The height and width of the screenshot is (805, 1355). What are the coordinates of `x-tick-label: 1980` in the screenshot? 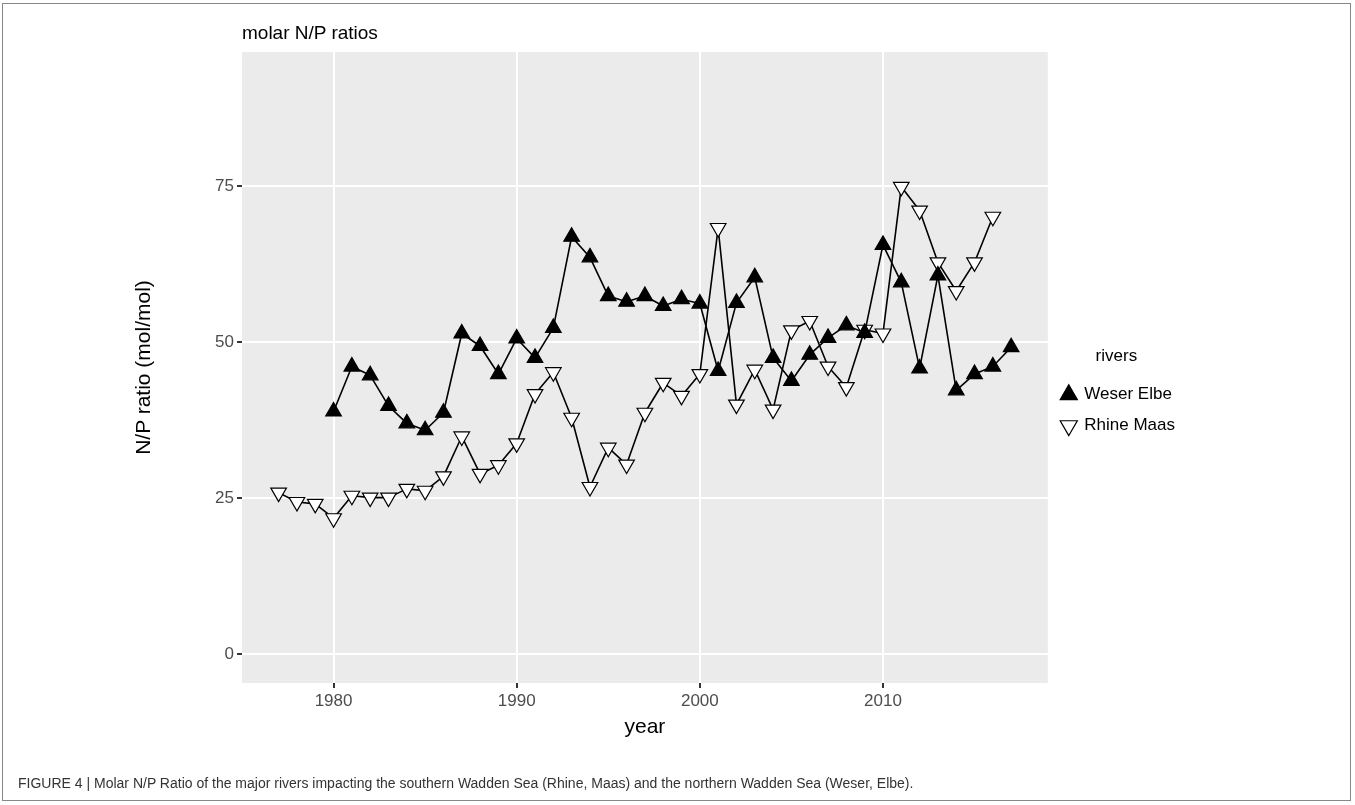 It's located at (333, 700).